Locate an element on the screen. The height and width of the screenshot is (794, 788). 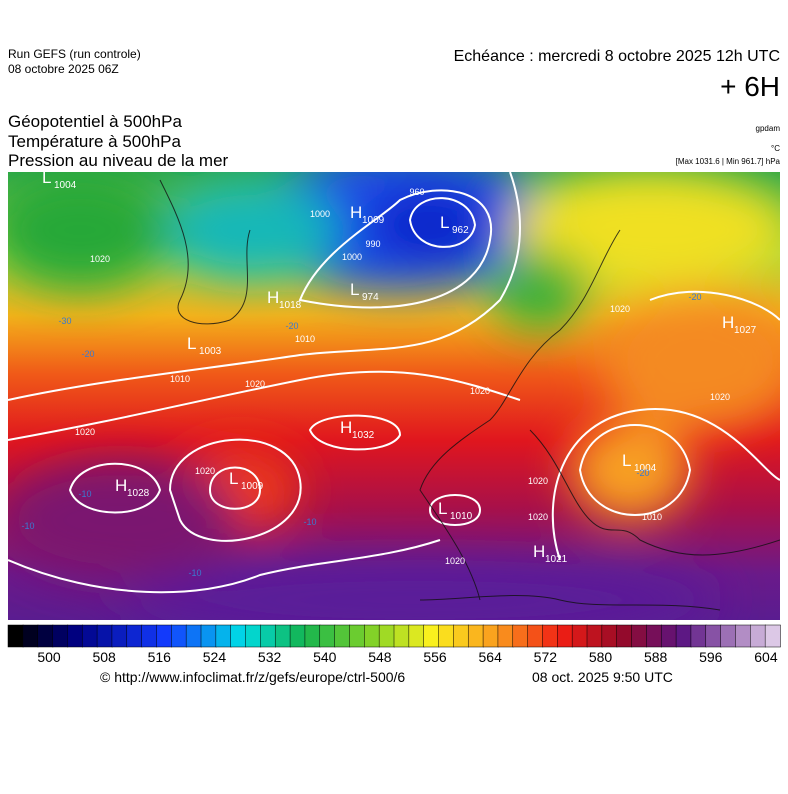
field: Géopotentiel à 500hPa is located at coordinates (95, 121).